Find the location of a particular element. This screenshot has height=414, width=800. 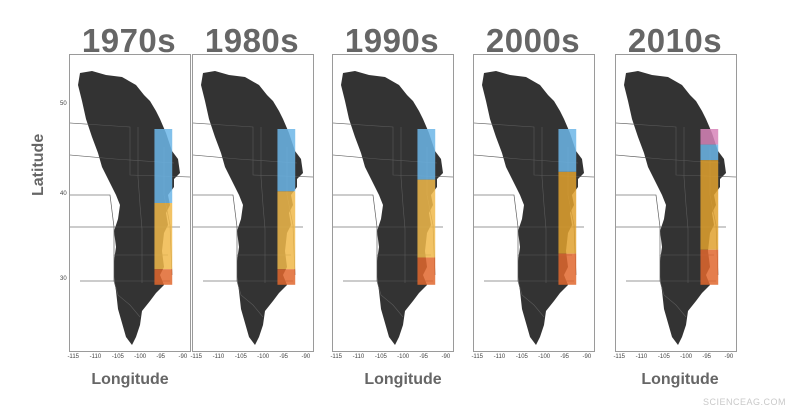

decade-title-2010s: 2010s is located at coordinates (675, 40).